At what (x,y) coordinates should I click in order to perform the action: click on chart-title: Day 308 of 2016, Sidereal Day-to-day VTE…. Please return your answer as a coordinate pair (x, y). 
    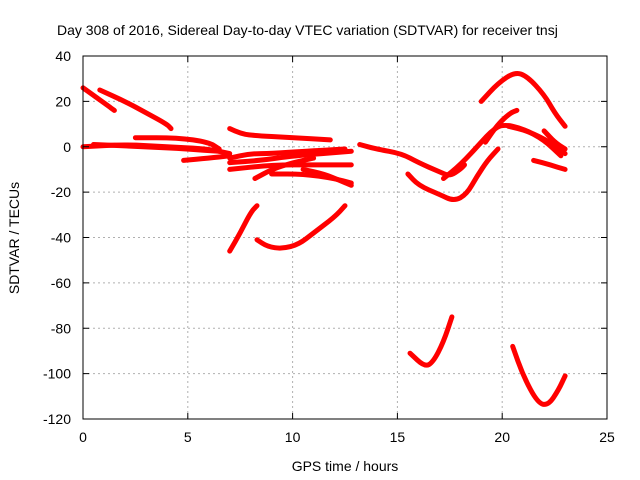
    Looking at the image, I should click on (307, 30).